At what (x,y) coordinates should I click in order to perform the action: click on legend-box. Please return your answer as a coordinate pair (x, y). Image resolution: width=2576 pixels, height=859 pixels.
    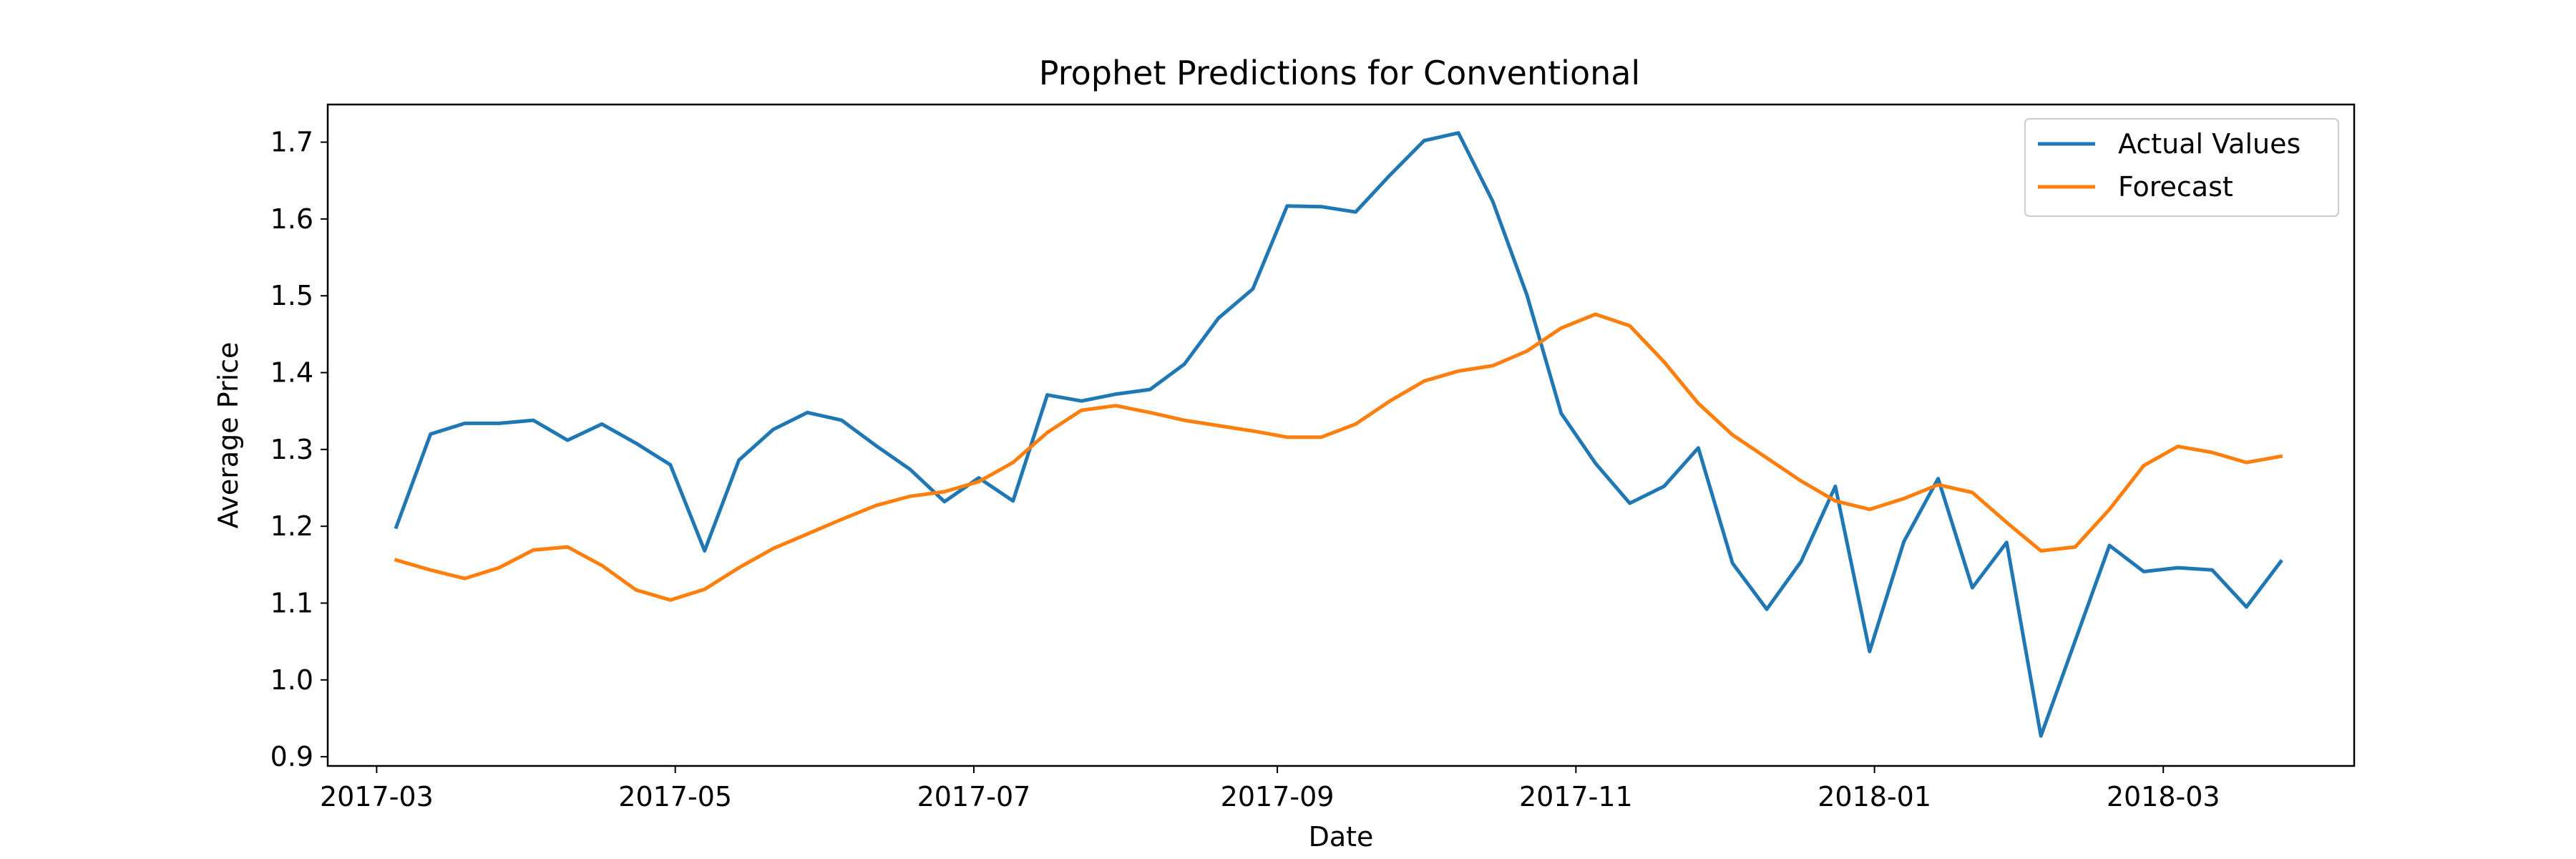
    Looking at the image, I should click on (2181, 167).